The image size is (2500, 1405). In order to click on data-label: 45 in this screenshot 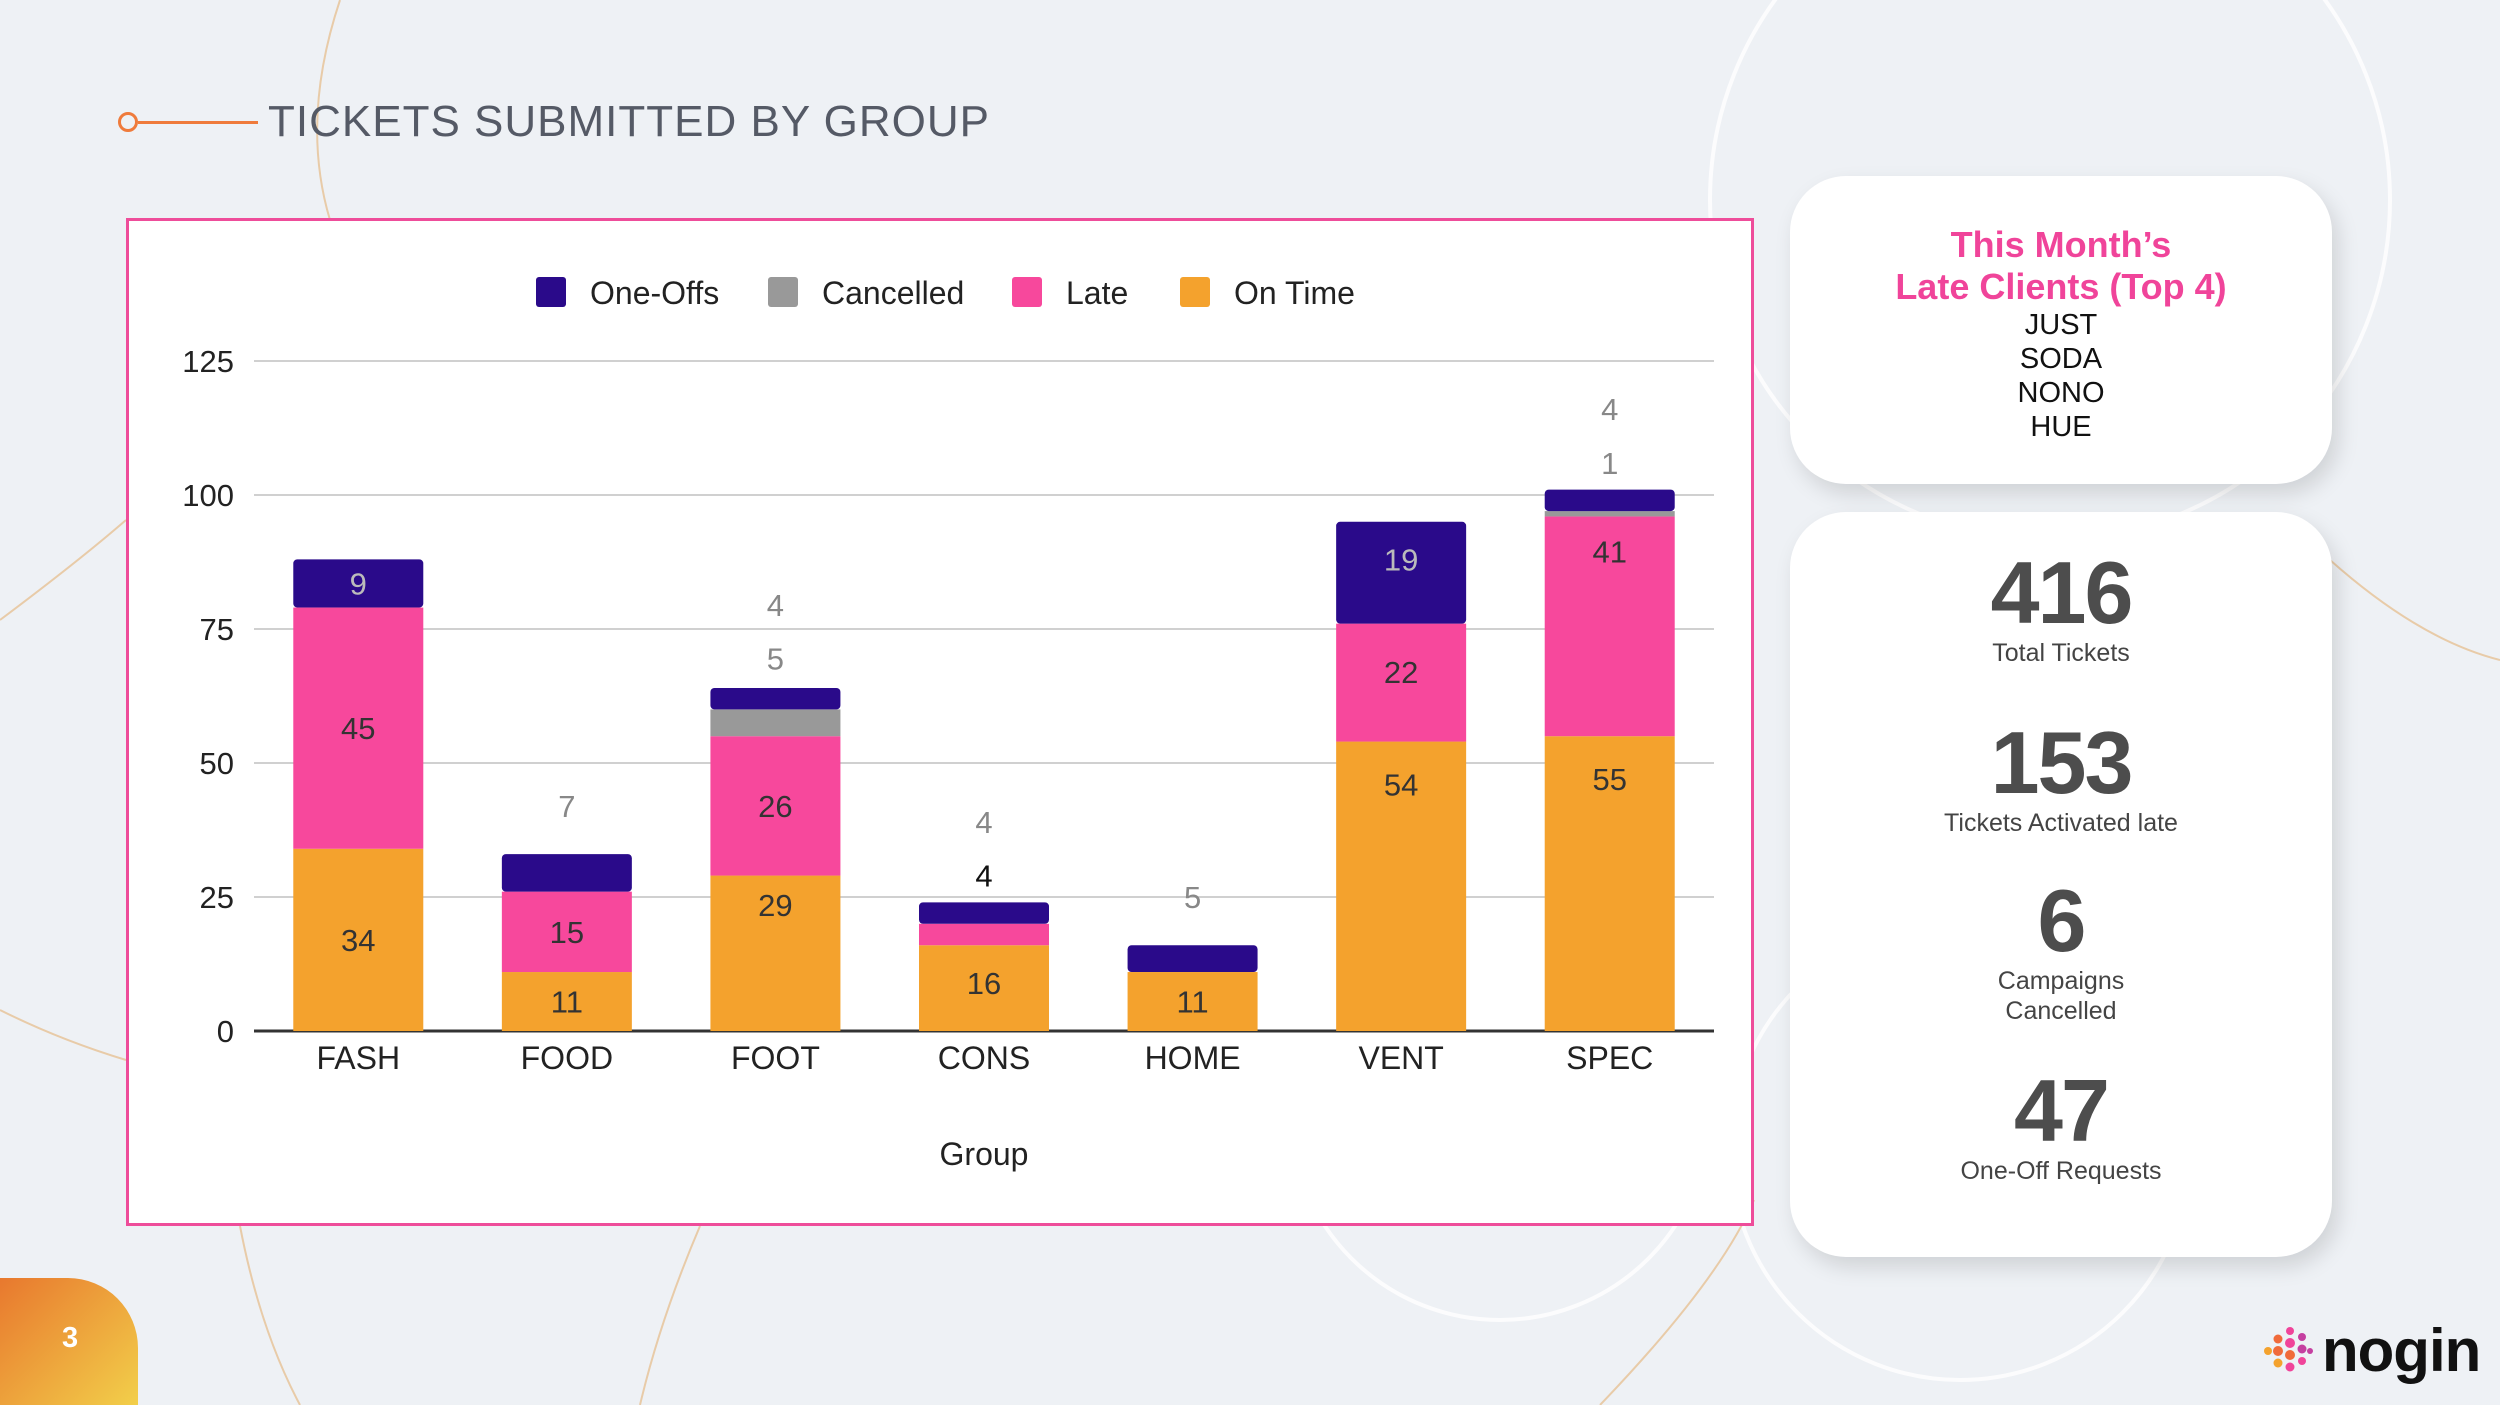, I will do `click(358, 728)`.